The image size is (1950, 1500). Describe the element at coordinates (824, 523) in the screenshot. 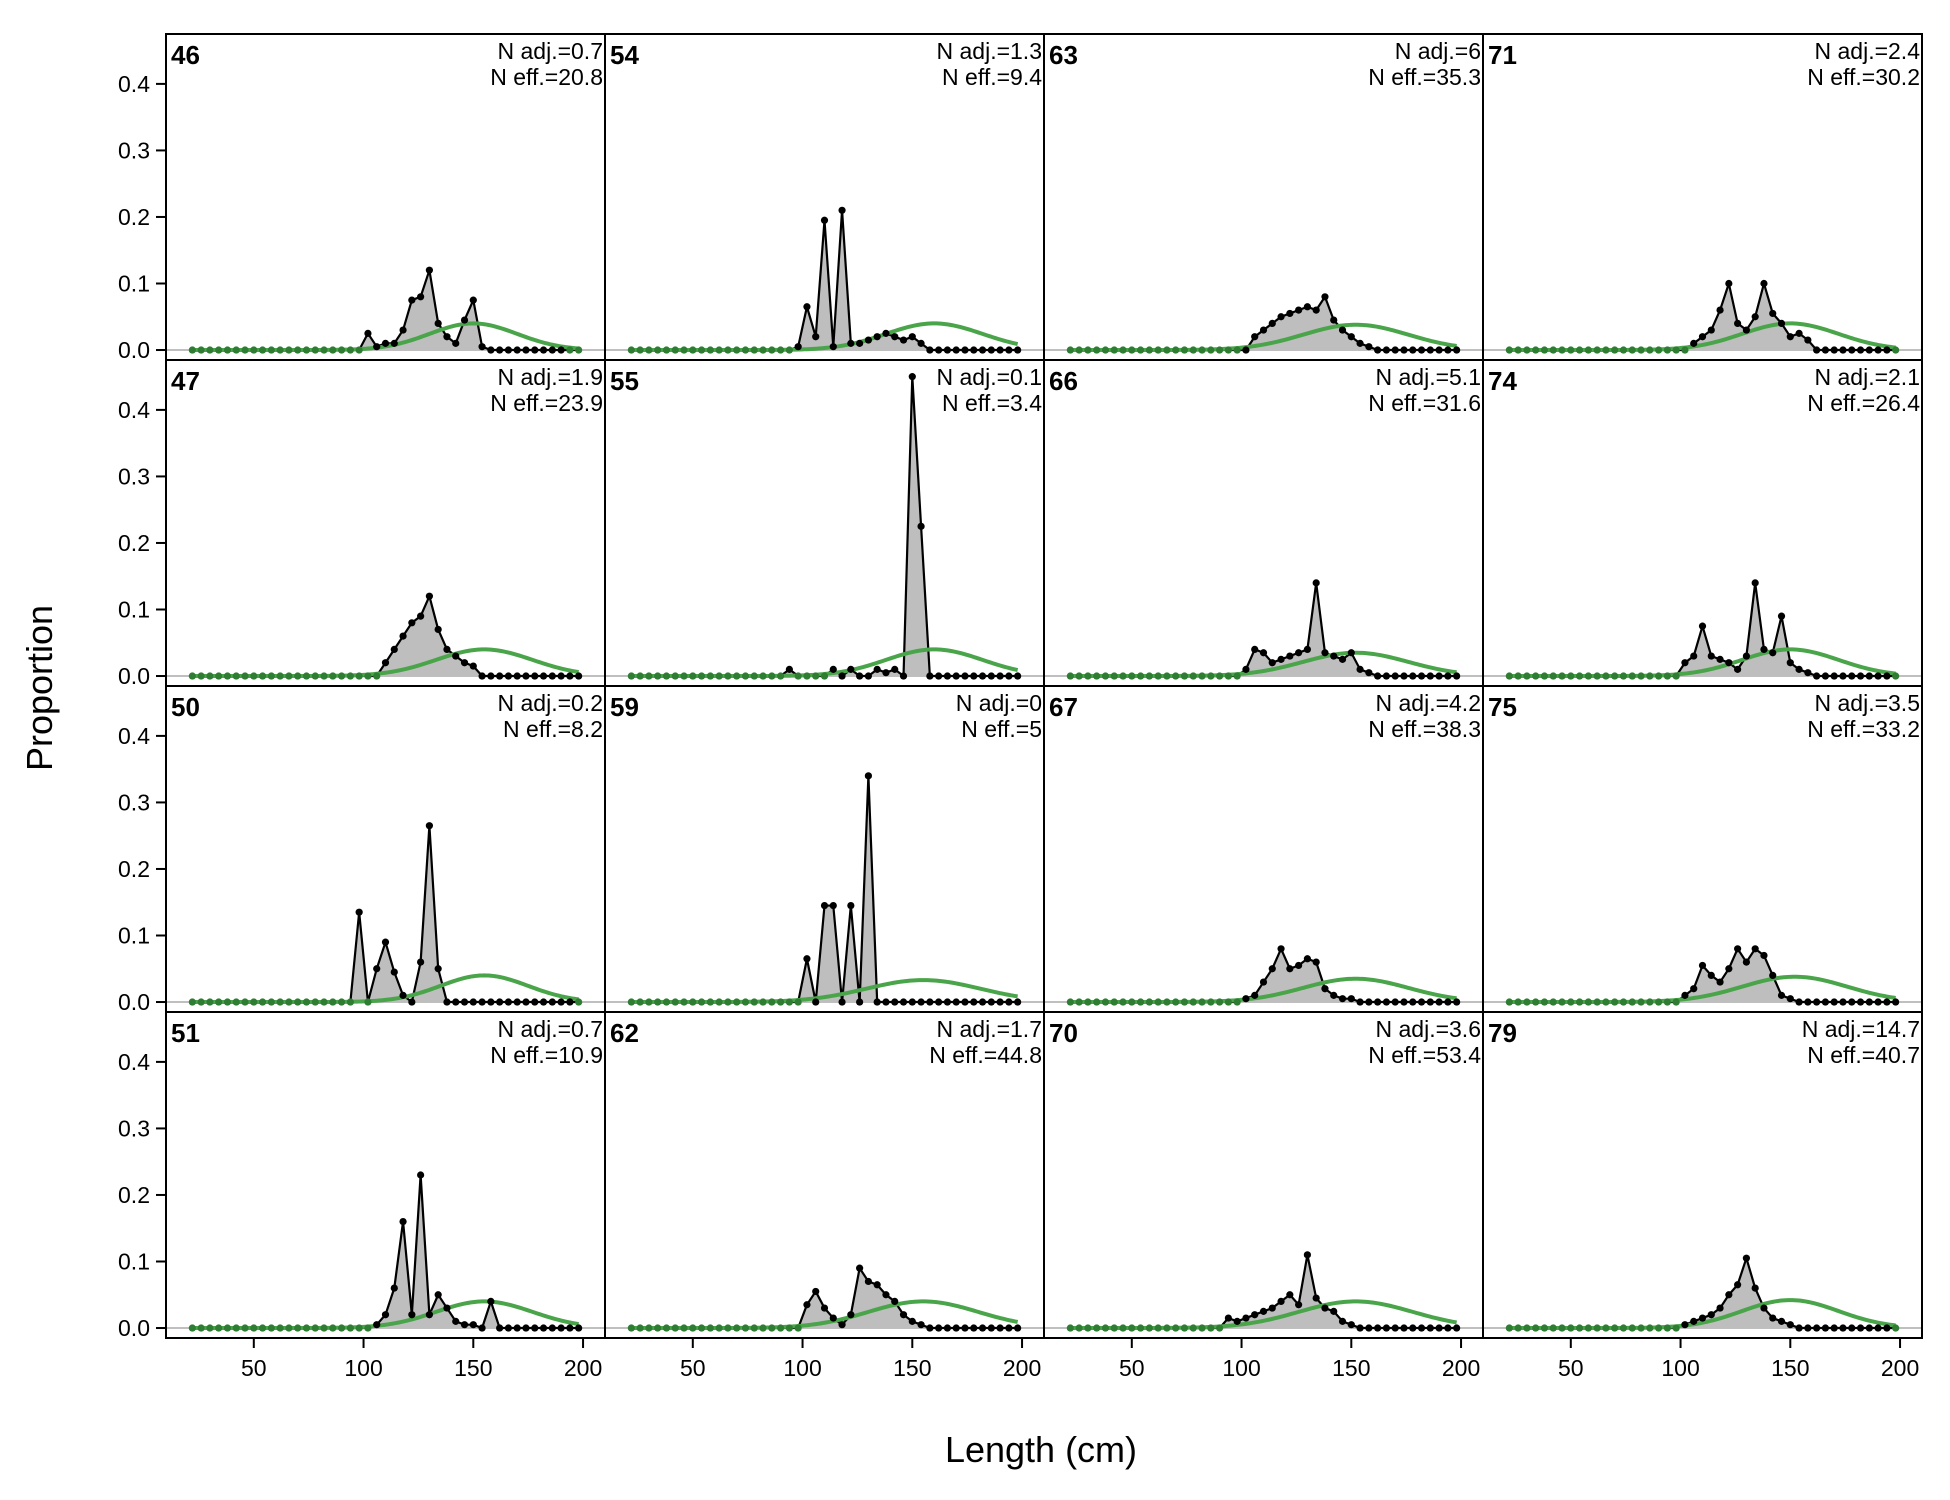

I see `panel-55: 55 N adj.=0.1N eff.=3.4` at that location.